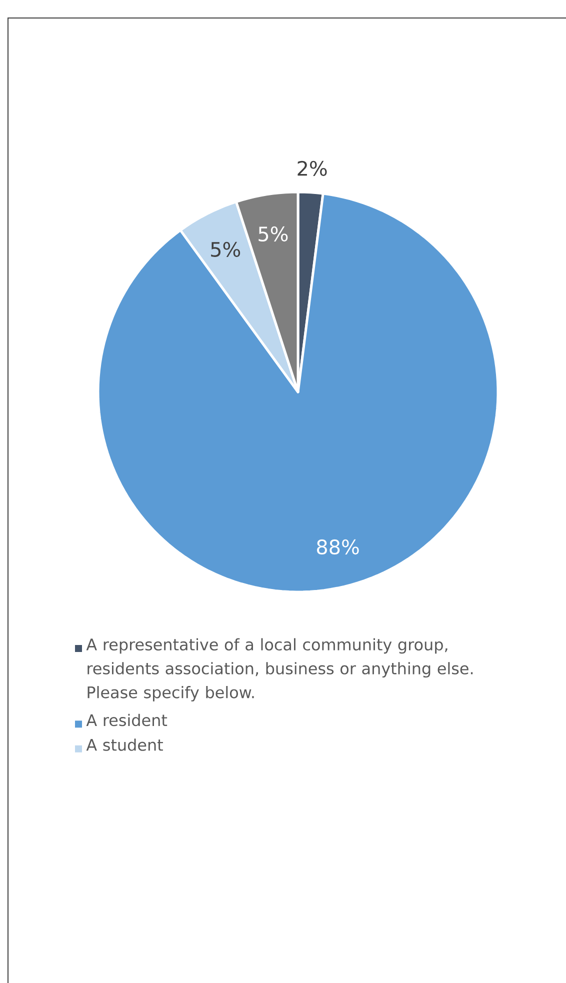 This screenshot has width=566, height=983. What do you see at coordinates (127, 720) in the screenshot?
I see `legend-label: A resident` at bounding box center [127, 720].